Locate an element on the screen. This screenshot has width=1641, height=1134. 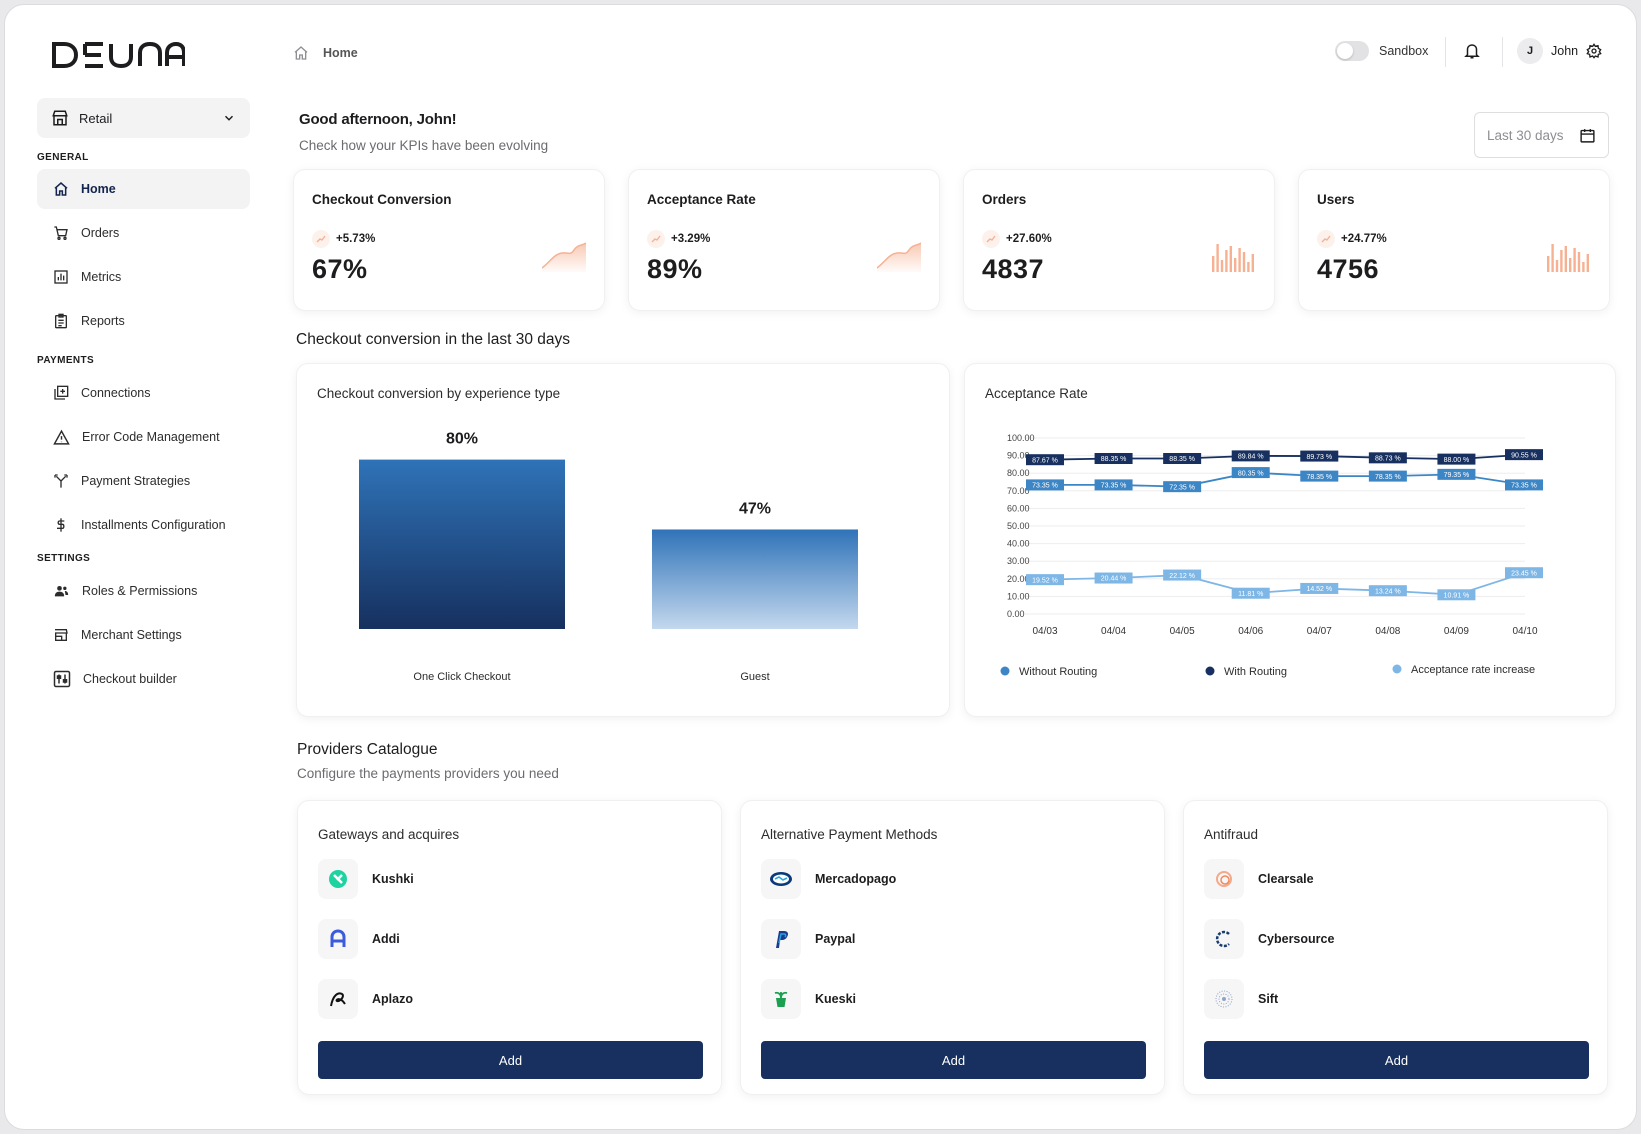
breadcrumb-current: Home is located at coordinates (340, 53).